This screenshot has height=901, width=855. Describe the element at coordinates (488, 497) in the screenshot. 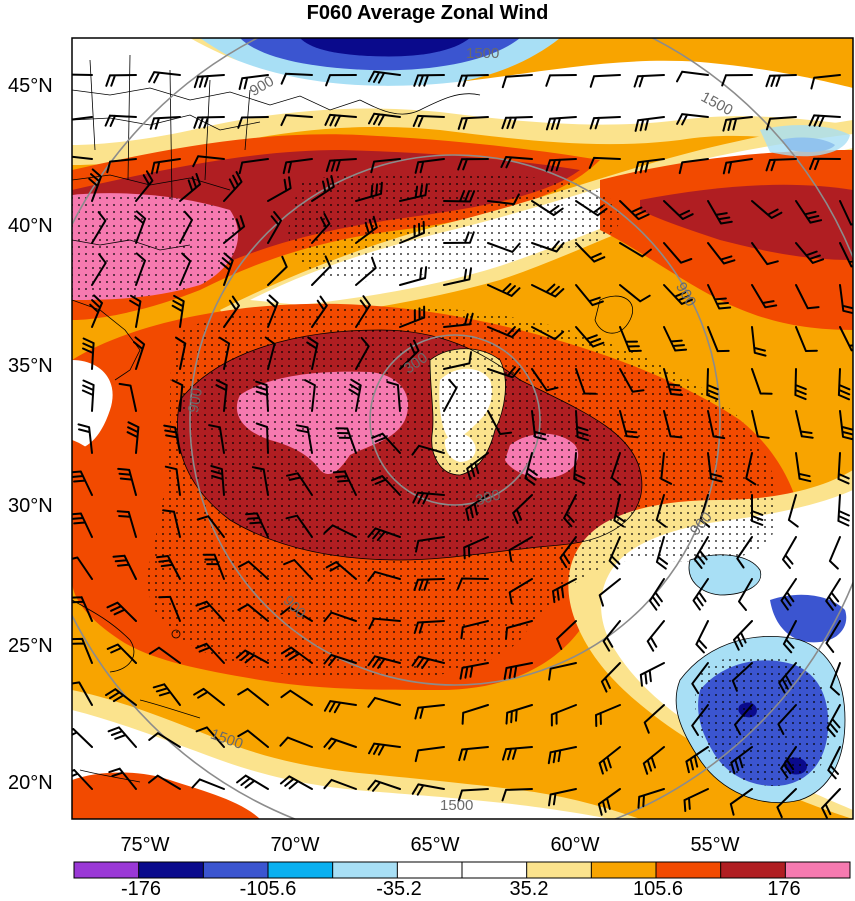

I see `contour-label: 300` at that location.